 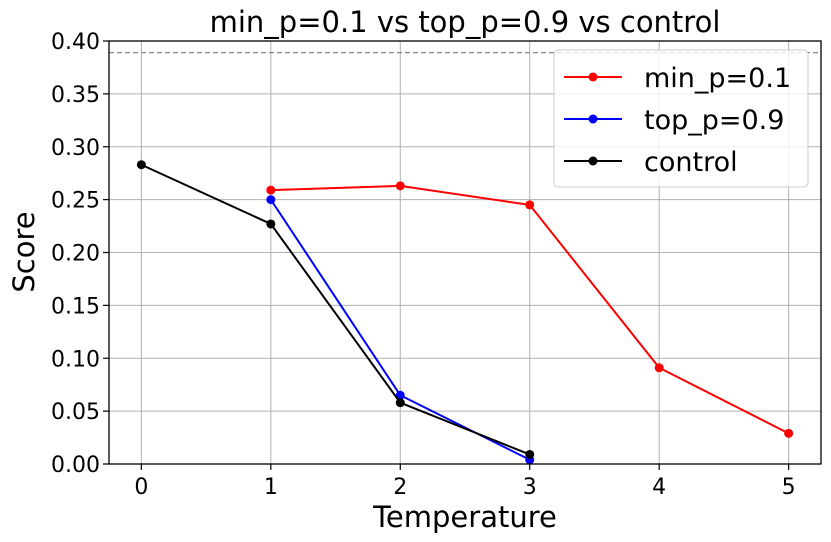 I want to click on y-axis-ticks: 0.00 0.05 0.10 0.15 0.20 0.25 0.30 0.35 0.40, so click(x=80, y=254).